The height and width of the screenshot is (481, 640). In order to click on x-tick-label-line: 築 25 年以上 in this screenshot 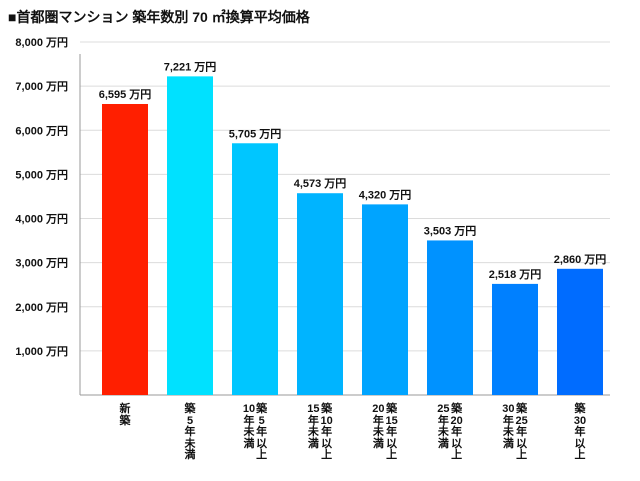, I will do `click(521, 432)`.